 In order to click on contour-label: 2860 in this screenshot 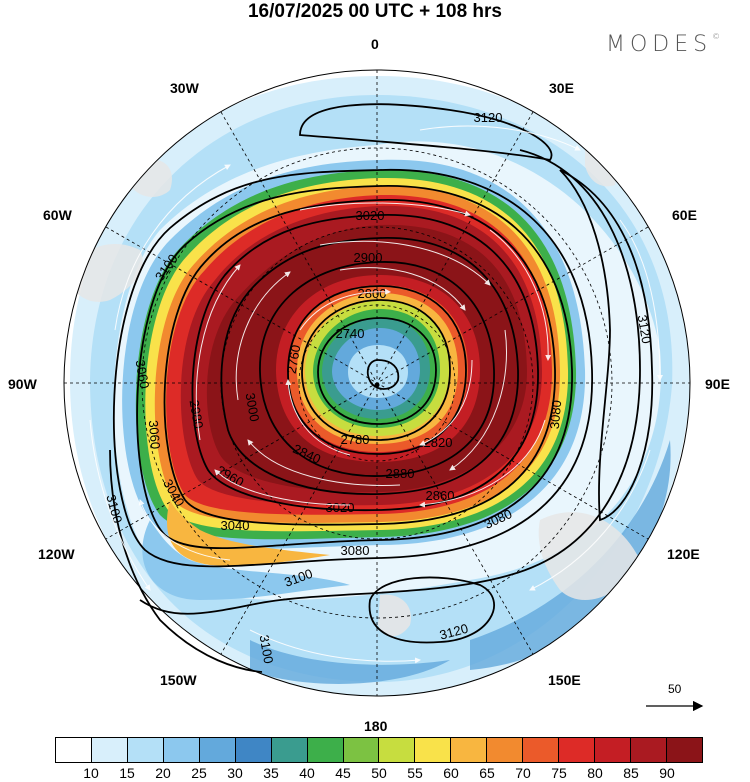, I will do `click(440, 495)`.